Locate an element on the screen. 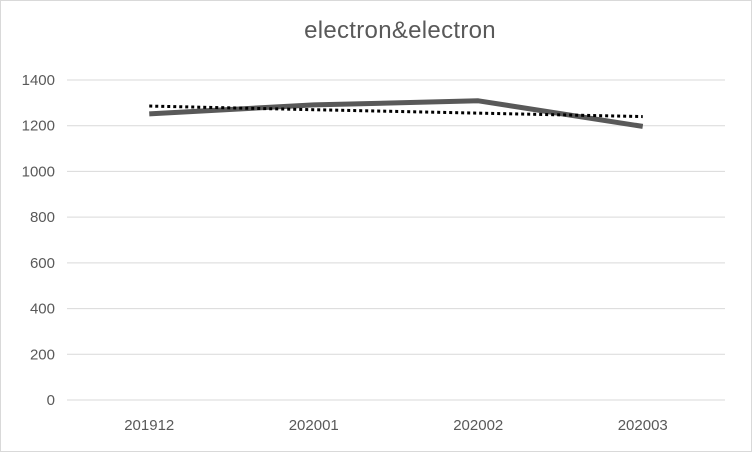  y-tick-label: 800 is located at coordinates (42, 217).